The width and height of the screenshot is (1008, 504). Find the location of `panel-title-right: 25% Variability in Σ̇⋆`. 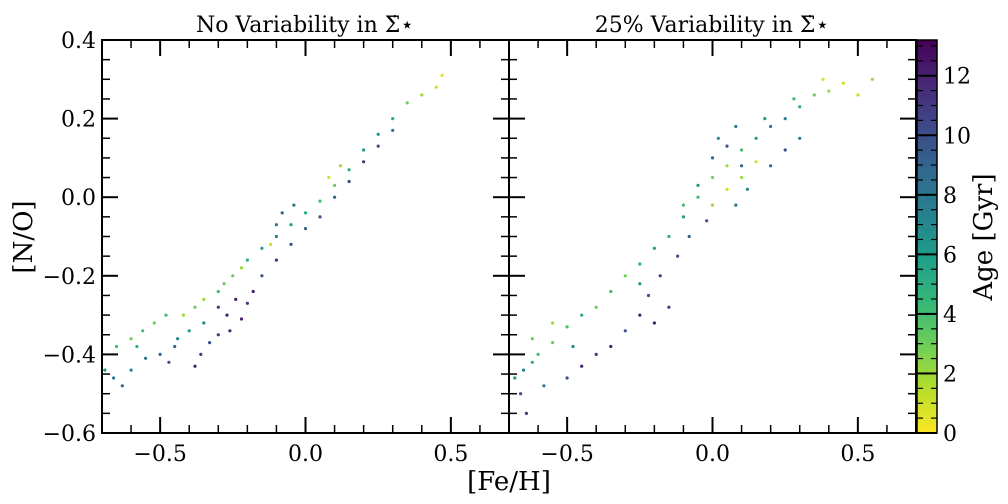

panel-title-right: 25% Variability in Σ̇⋆ is located at coordinates (712, 25).